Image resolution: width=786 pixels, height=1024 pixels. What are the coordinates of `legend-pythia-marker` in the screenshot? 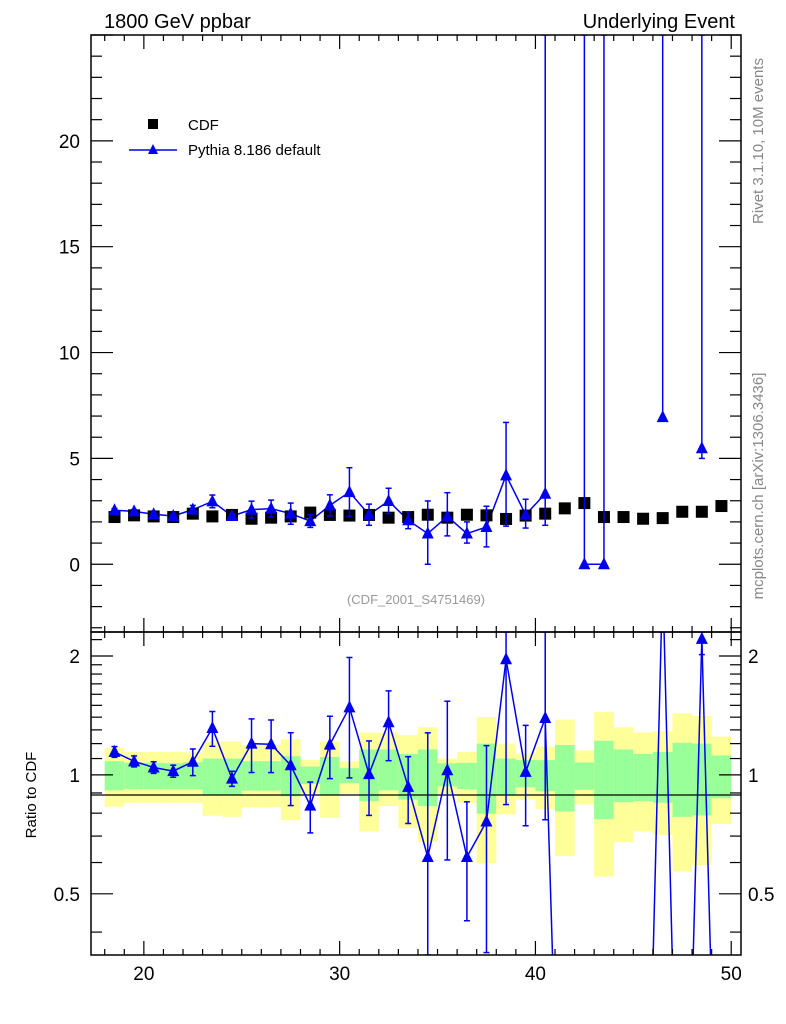 It's located at (153, 149).